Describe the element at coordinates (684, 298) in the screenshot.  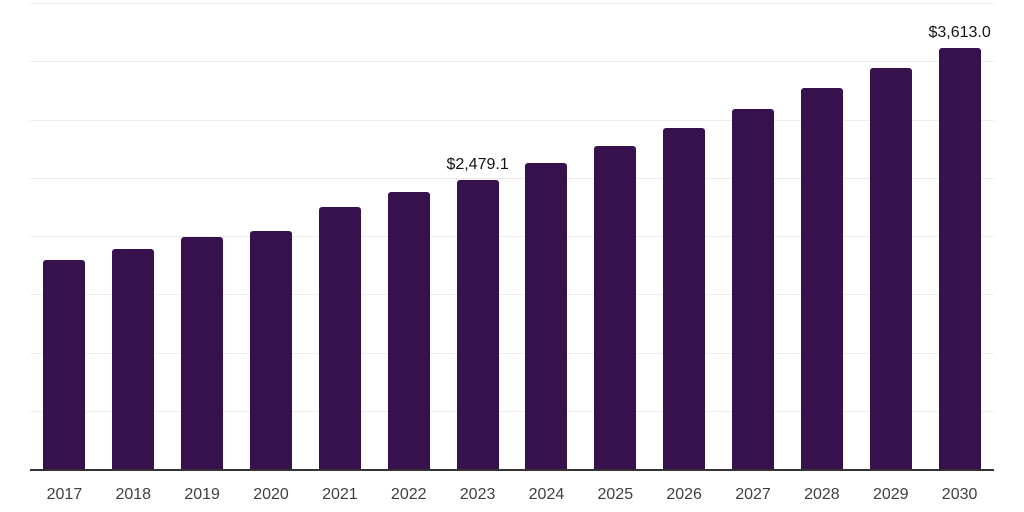
I see `bar-2026` at that location.